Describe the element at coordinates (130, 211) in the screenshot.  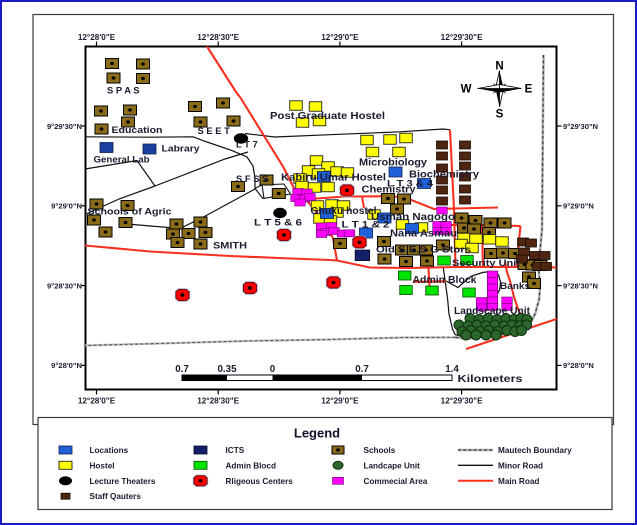
I see `svg-text: Schools of Agric` at that location.